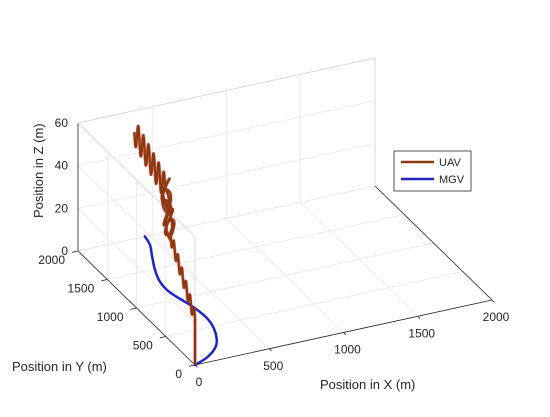  I want to click on plot-series, so click(175, 245).